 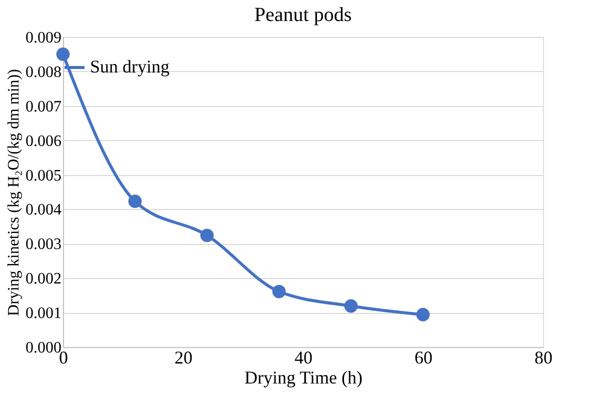 What do you see at coordinates (183, 358) in the screenshot?
I see `x-tick-label: 20` at bounding box center [183, 358].